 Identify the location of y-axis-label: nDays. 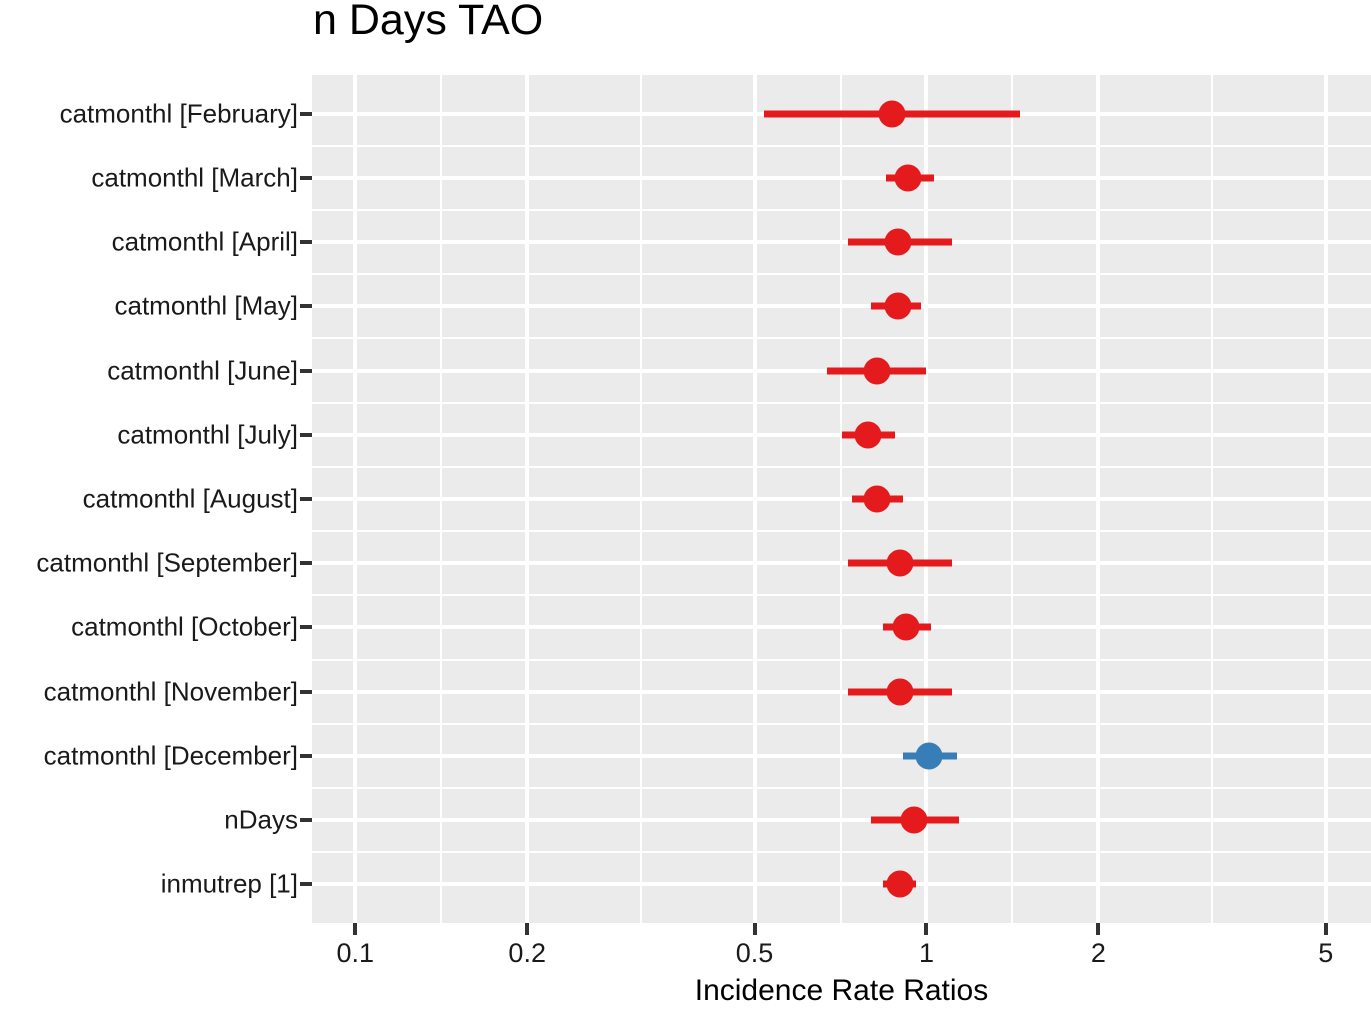
(261, 819).